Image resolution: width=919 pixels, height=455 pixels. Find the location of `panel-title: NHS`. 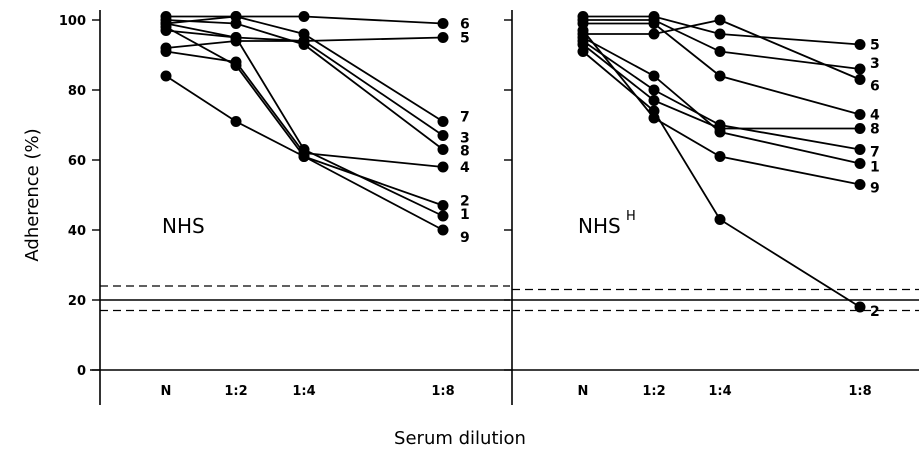

panel-title: NHS is located at coordinates (183, 226).